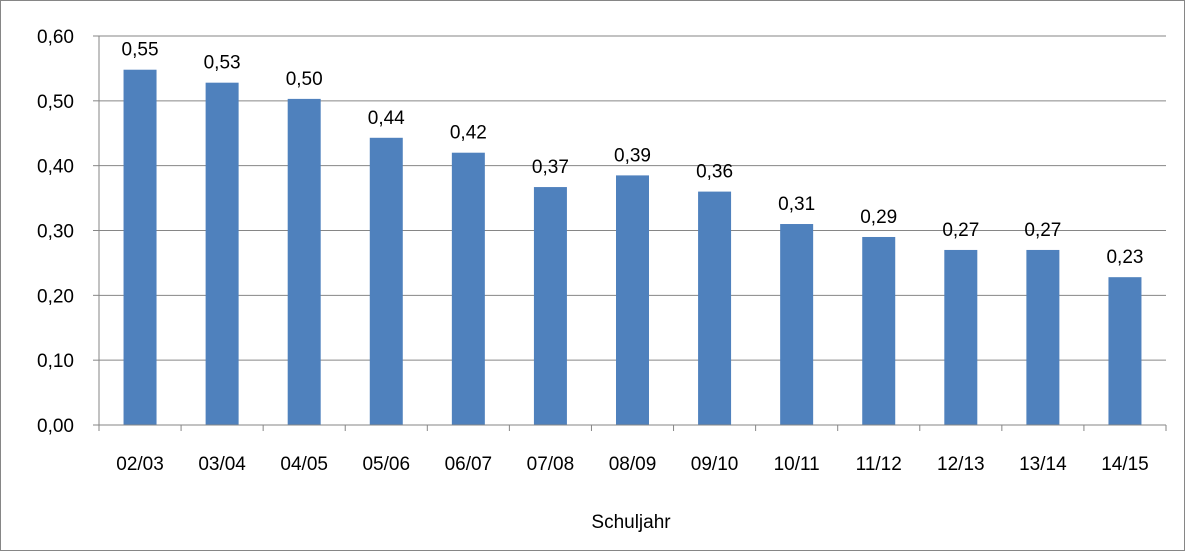 Image resolution: width=1185 pixels, height=552 pixels. I want to click on data-label: 0,29, so click(878, 217).